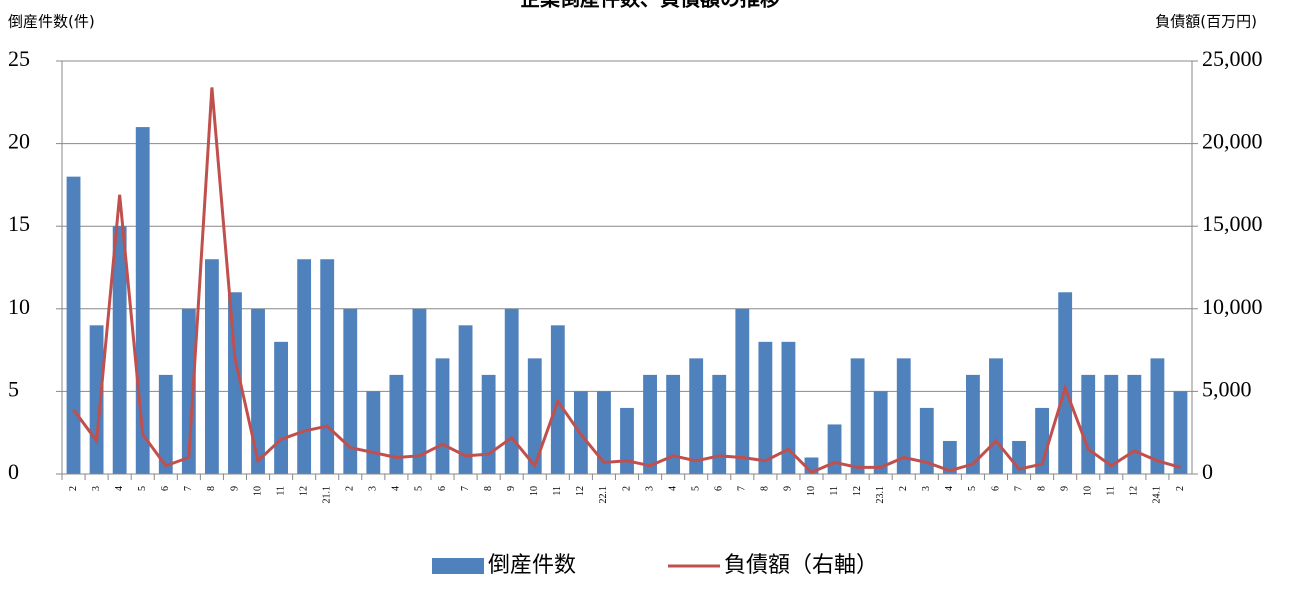 This screenshot has width=1313, height=605. Describe the element at coordinates (13, 388) in the screenshot. I see `y-tick-label: 5` at that location.